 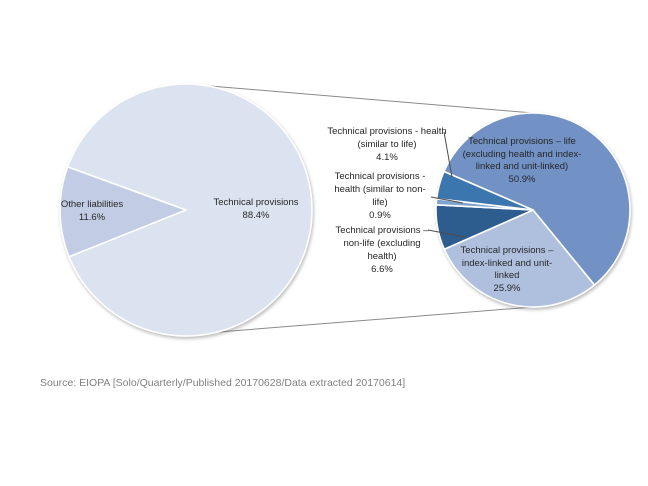 What do you see at coordinates (507, 263) in the screenshot?
I see `label-line: index-linked and unit-` at bounding box center [507, 263].